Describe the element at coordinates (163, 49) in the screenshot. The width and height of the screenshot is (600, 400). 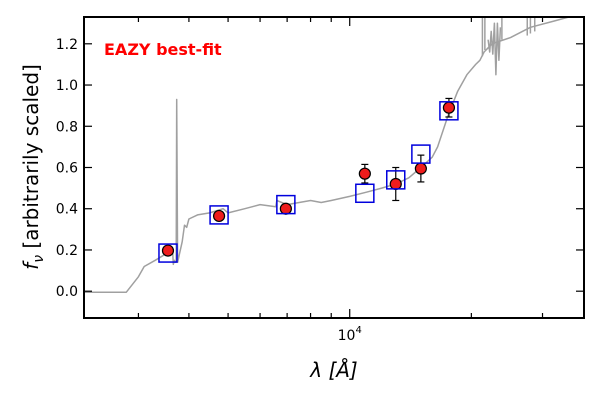
I see `annotation-label: EAZY best-fit` at that location.